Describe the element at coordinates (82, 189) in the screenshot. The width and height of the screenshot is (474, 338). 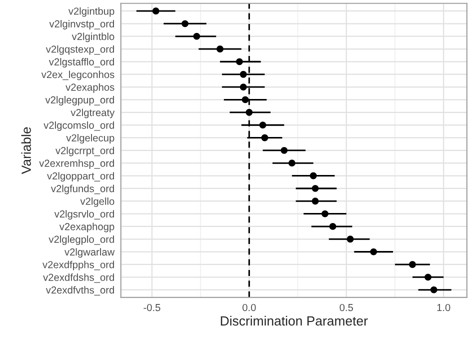
I see `y-tick-label: v2lgfunds_ord` at that location.